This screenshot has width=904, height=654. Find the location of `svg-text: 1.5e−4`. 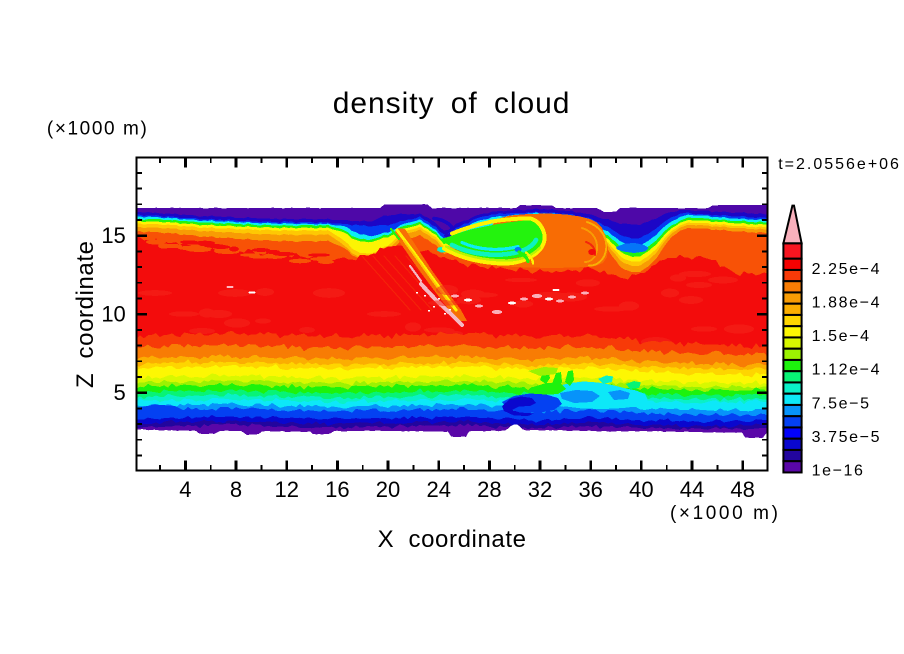

svg-text: 1.5e−4 is located at coordinates (841, 336).